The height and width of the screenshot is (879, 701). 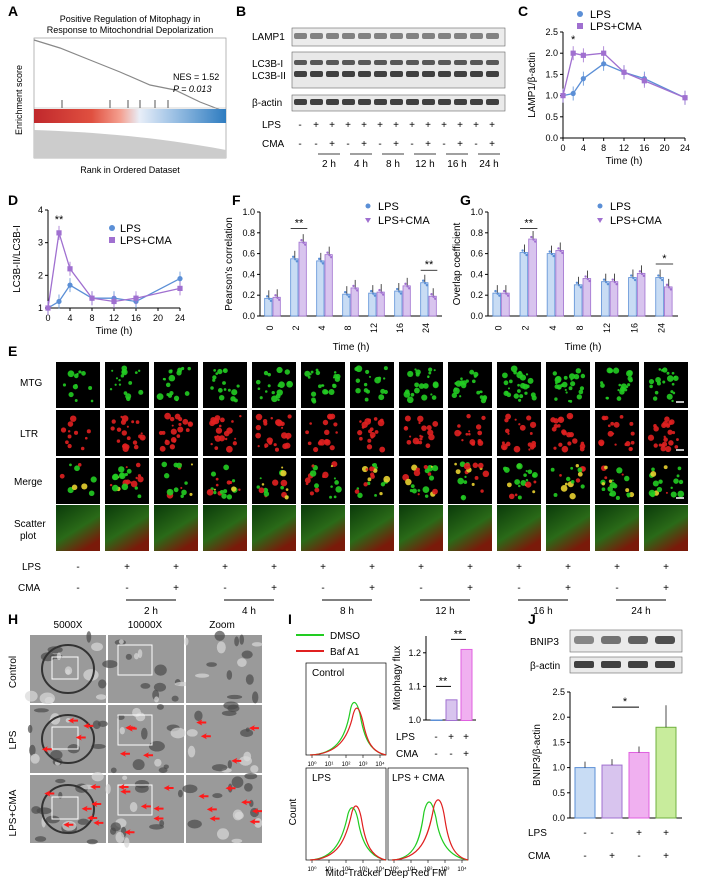 I want to click on i-cma-sign: -, so click(x=435, y=754).